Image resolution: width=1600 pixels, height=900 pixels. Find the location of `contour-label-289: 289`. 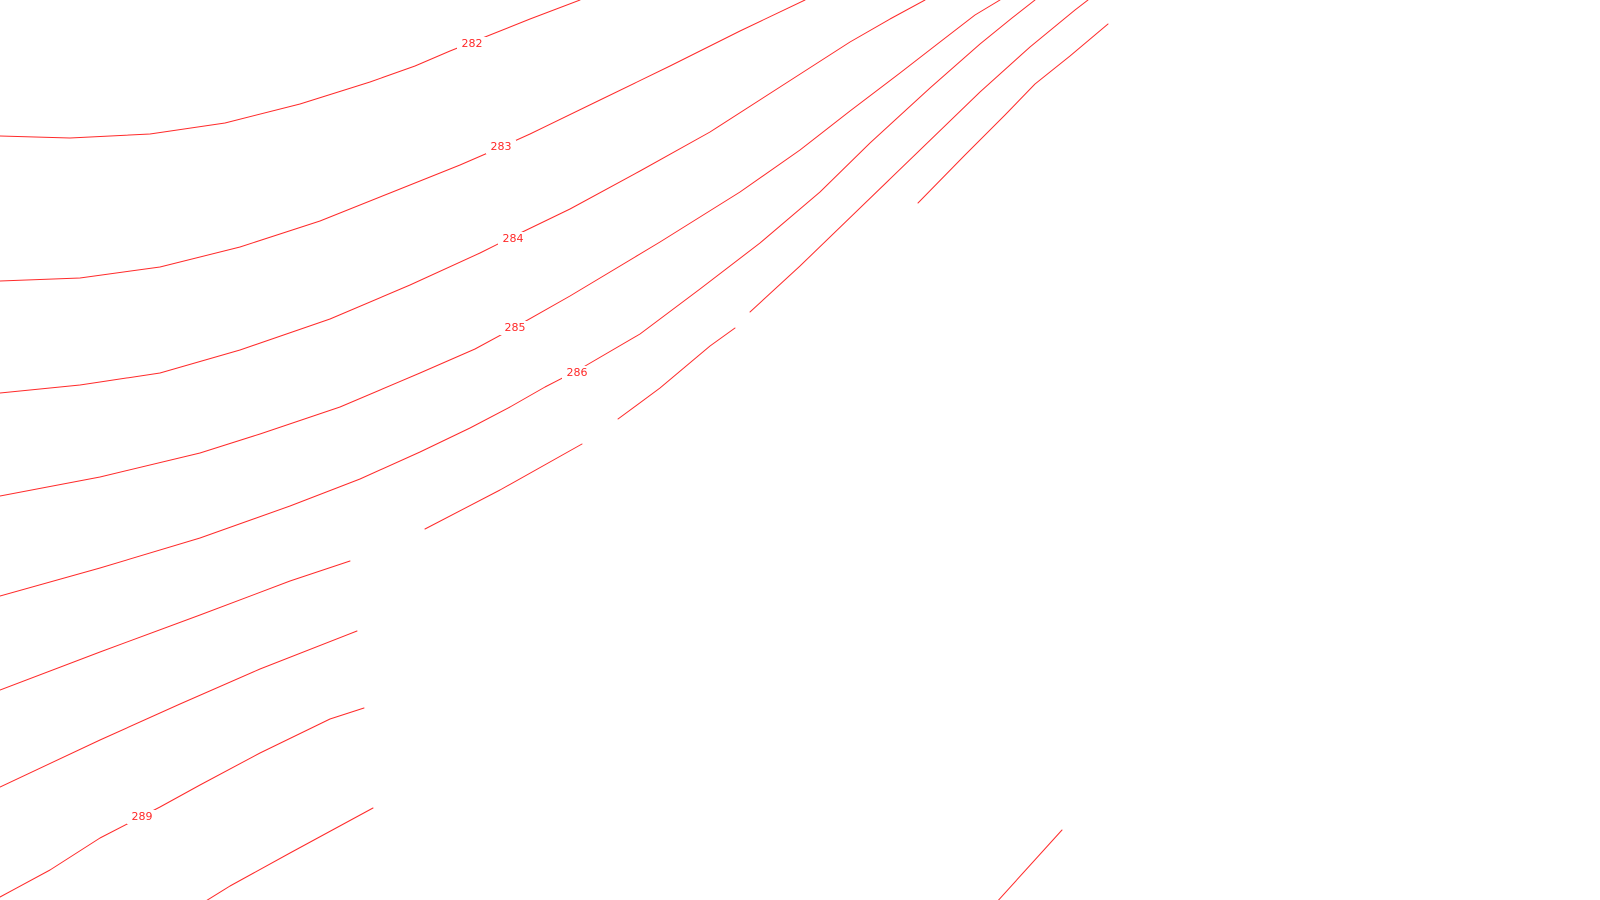

contour-label-289: 289 is located at coordinates (142, 817).